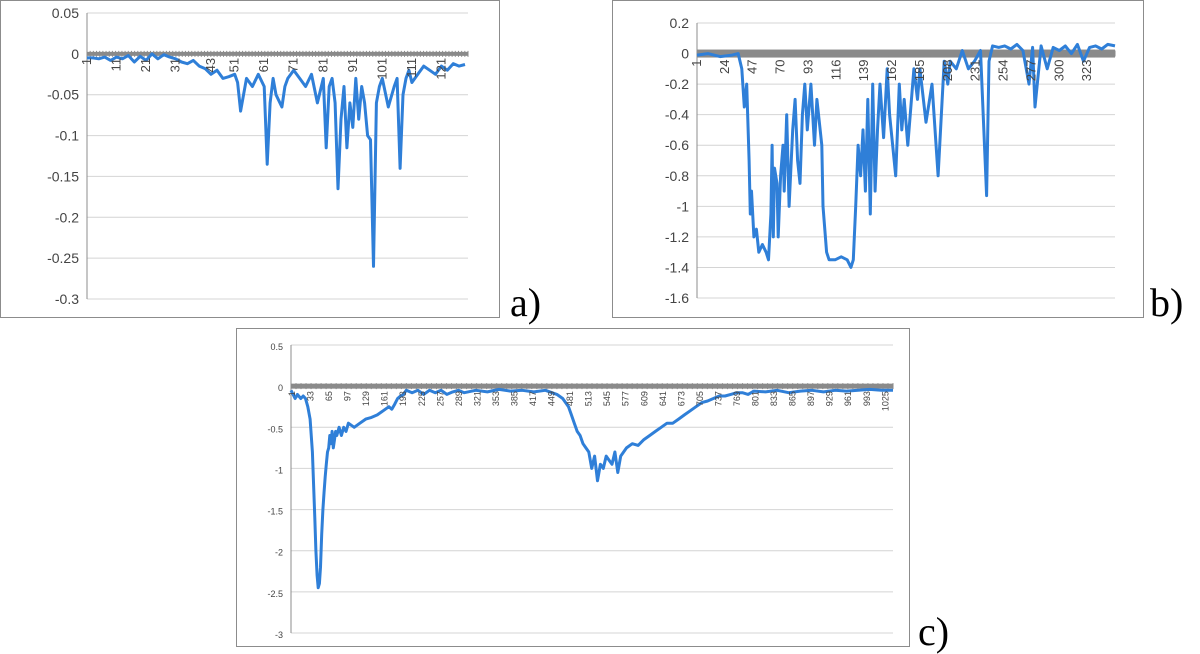 The image size is (1200, 654). Describe the element at coordinates (867, 398) in the screenshot. I see `x-tick-label: 993` at that location.